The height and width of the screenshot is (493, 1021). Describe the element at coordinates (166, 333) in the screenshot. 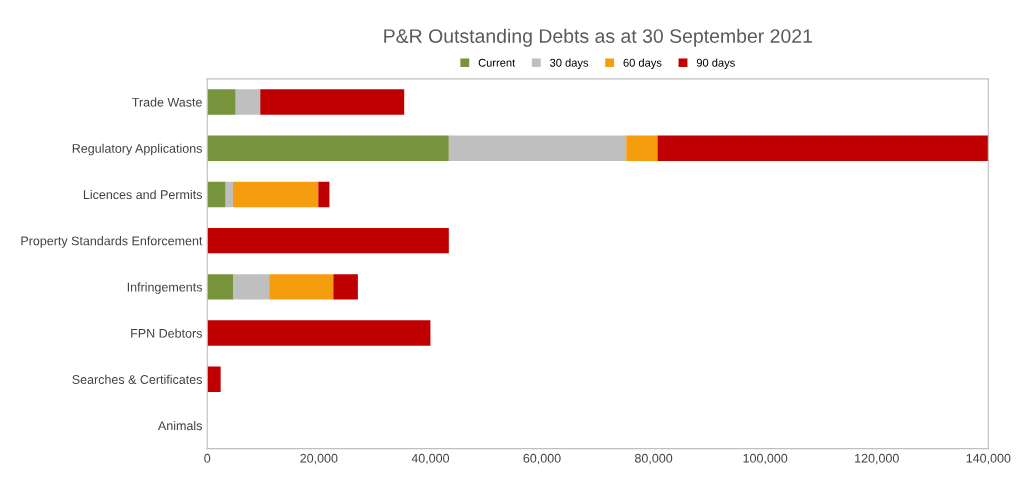

I see `y-tick-label: FPN Debtors` at that location.